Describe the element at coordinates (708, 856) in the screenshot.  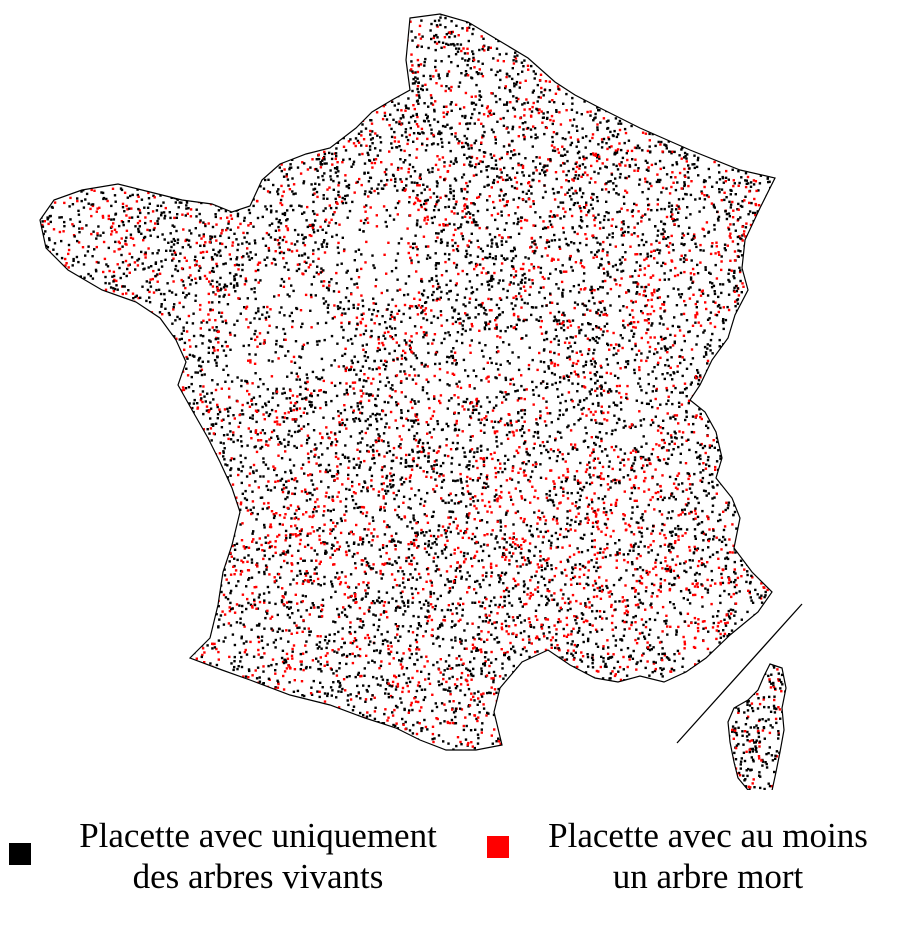
I see `legend-label-dead: Placette avec au moins un arbre mort` at that location.